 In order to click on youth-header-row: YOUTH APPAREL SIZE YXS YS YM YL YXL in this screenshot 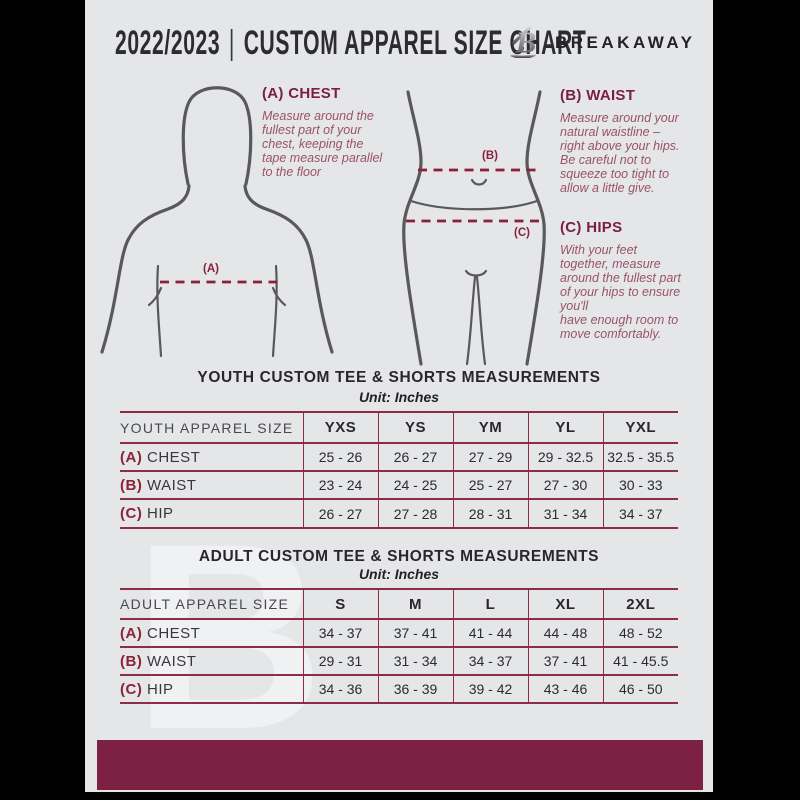, I will do `click(399, 427)`.